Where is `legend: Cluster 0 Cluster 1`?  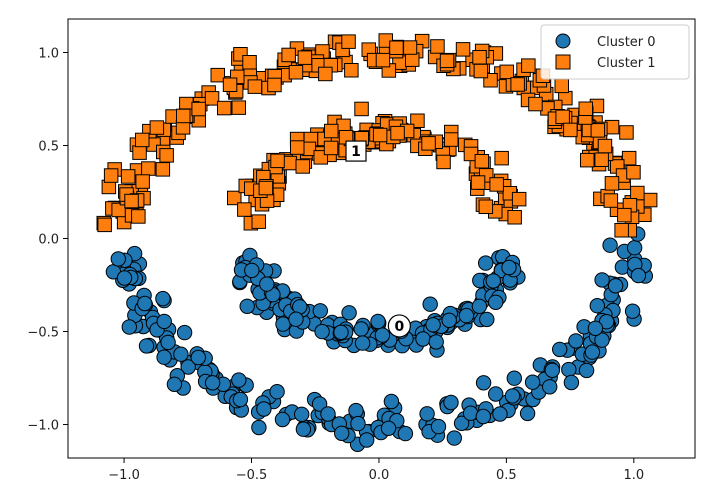
legend: Cluster 0 Cluster 1 is located at coordinates (615, 52).